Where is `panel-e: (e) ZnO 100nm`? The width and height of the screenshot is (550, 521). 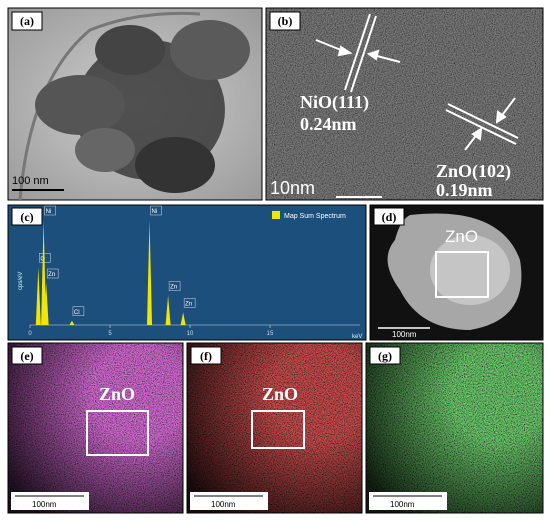
panel-e: (e) ZnO 100nm is located at coordinates (95, 428).